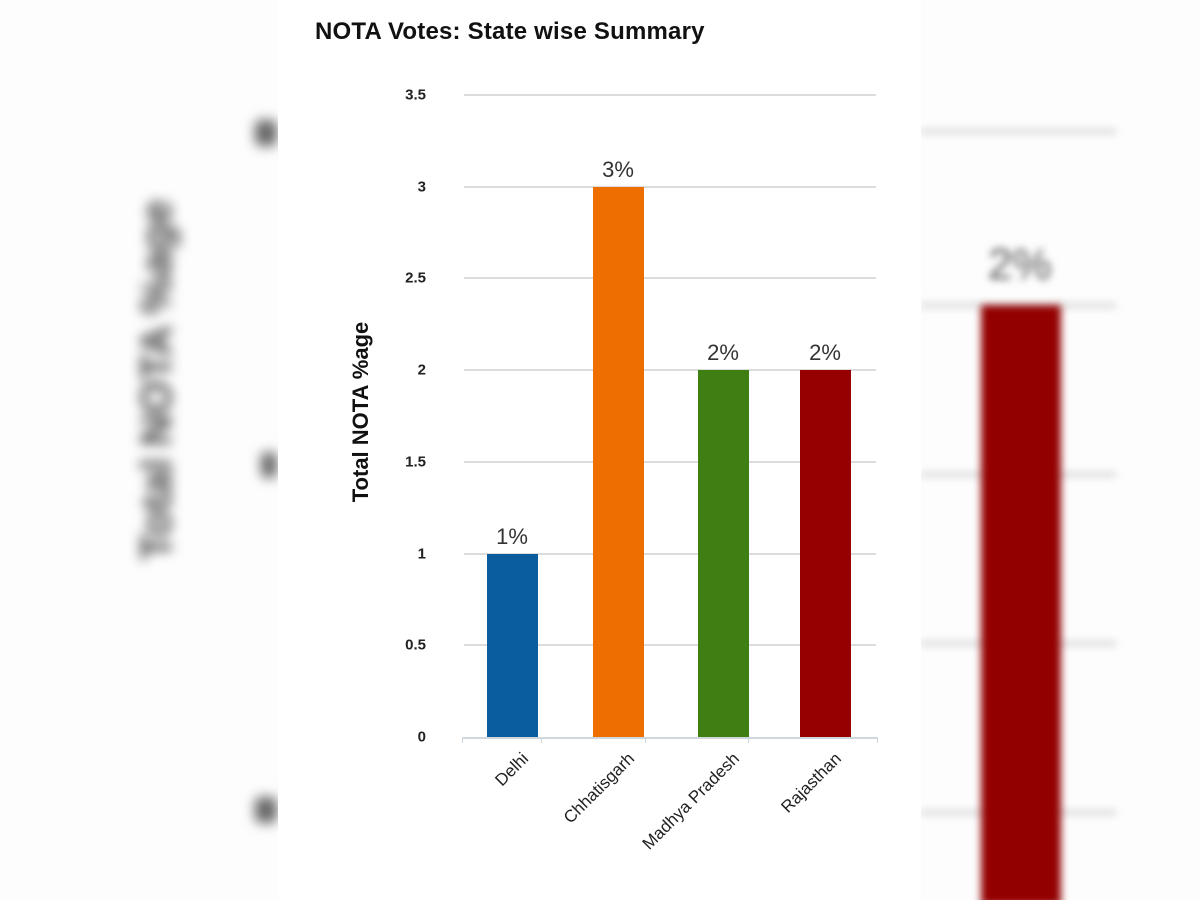  What do you see at coordinates (599, 788) in the screenshot?
I see `x-tick-label: Chhatisgarh` at bounding box center [599, 788].